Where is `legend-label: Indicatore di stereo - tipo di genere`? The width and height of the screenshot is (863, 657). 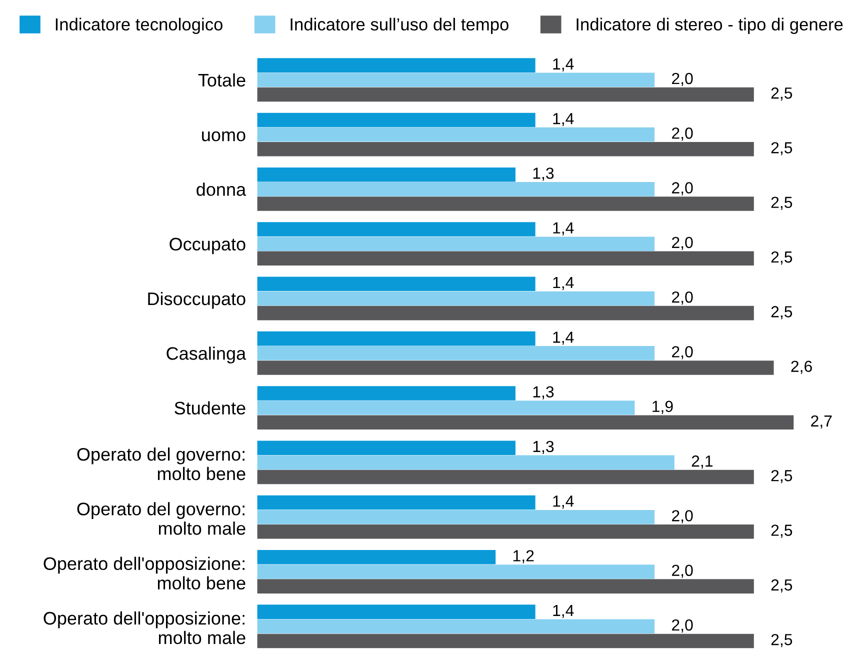
legend-label: Indicatore di stereo - tipo di genere is located at coordinates (709, 26).